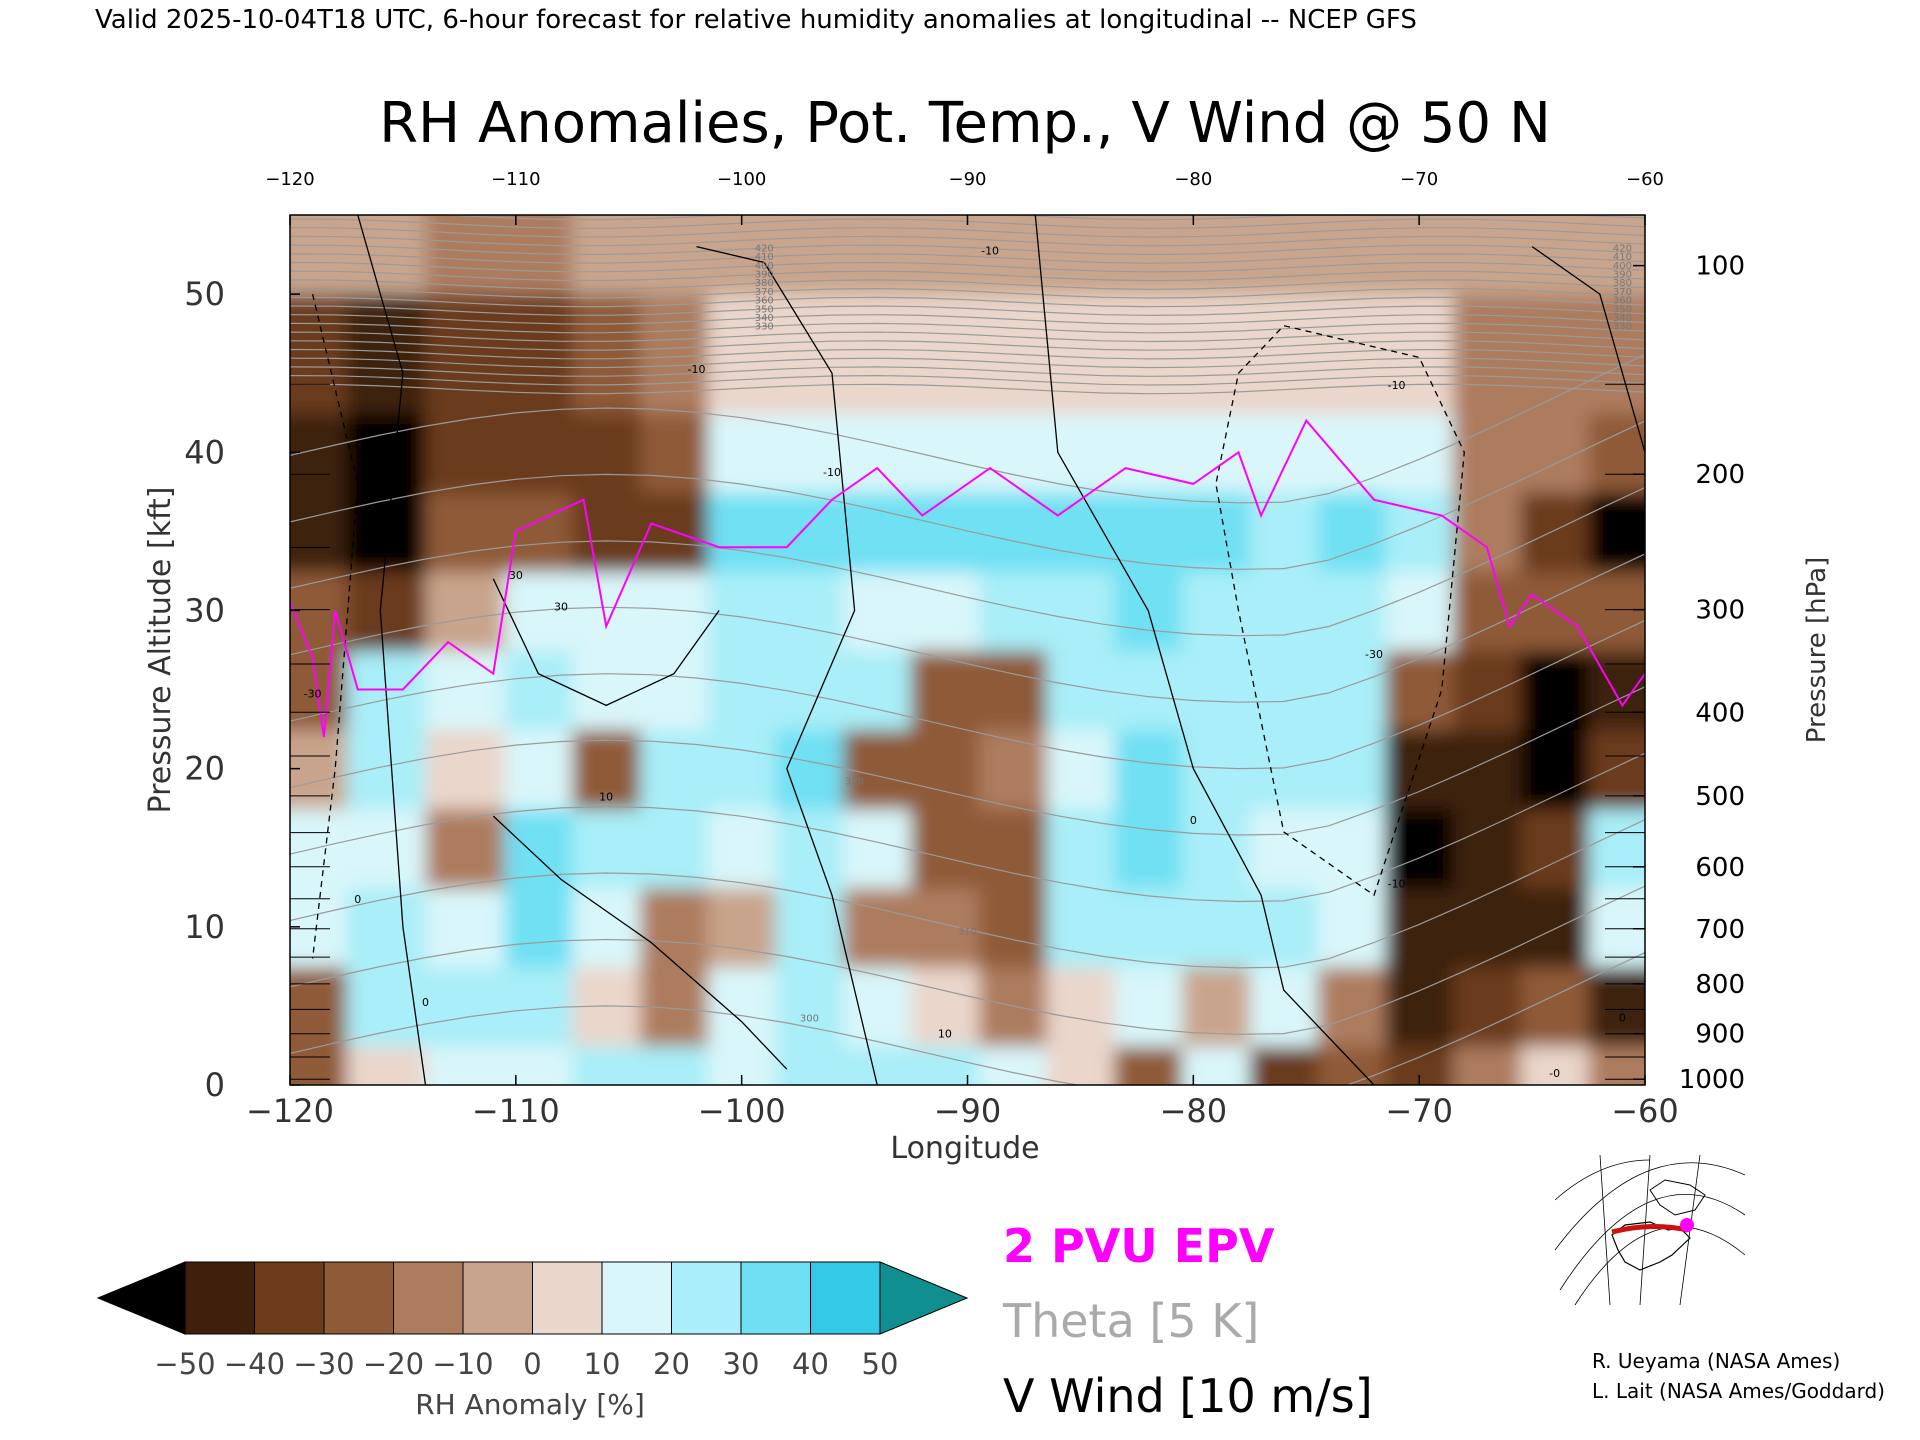 The image size is (1920, 1440). I want to click on top-tick-label: −90, so click(968, 179).